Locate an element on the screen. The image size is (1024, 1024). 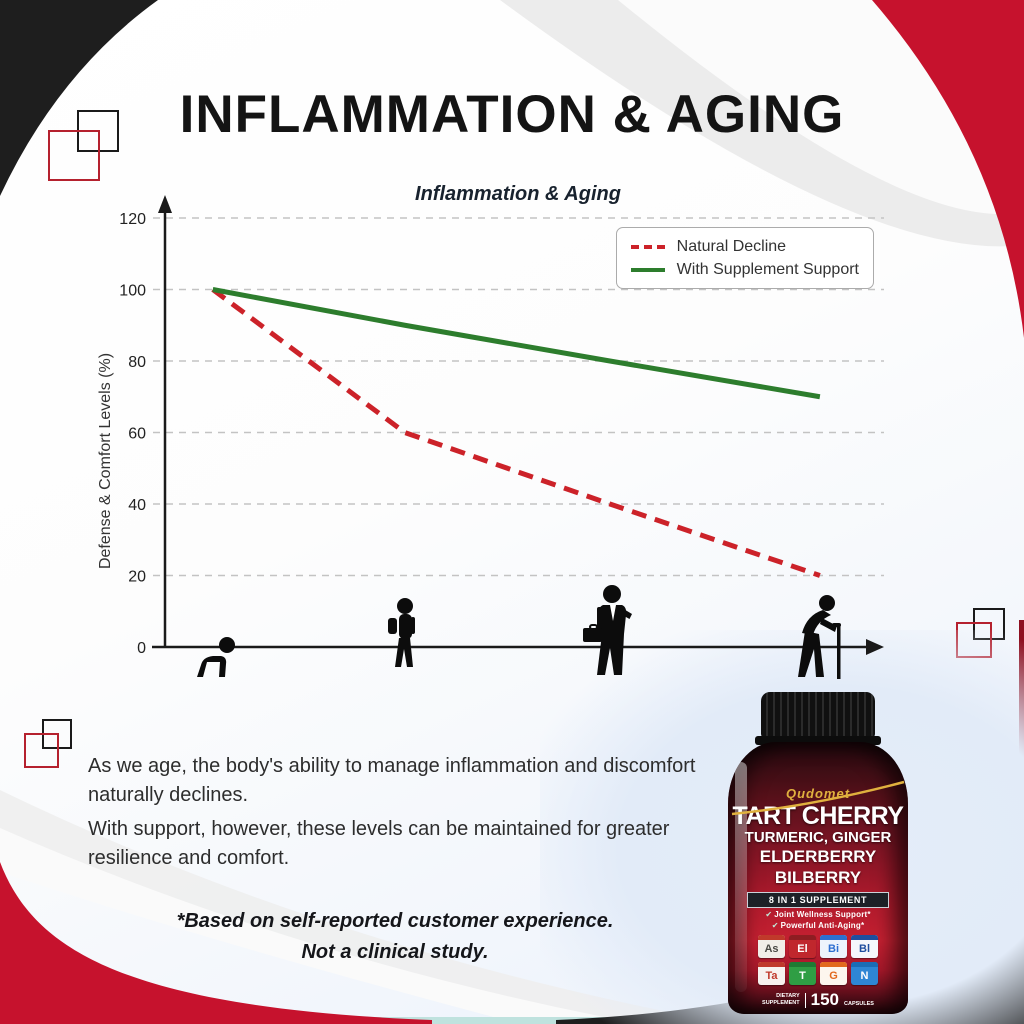
tile-label: As is located at coordinates (771, 949).